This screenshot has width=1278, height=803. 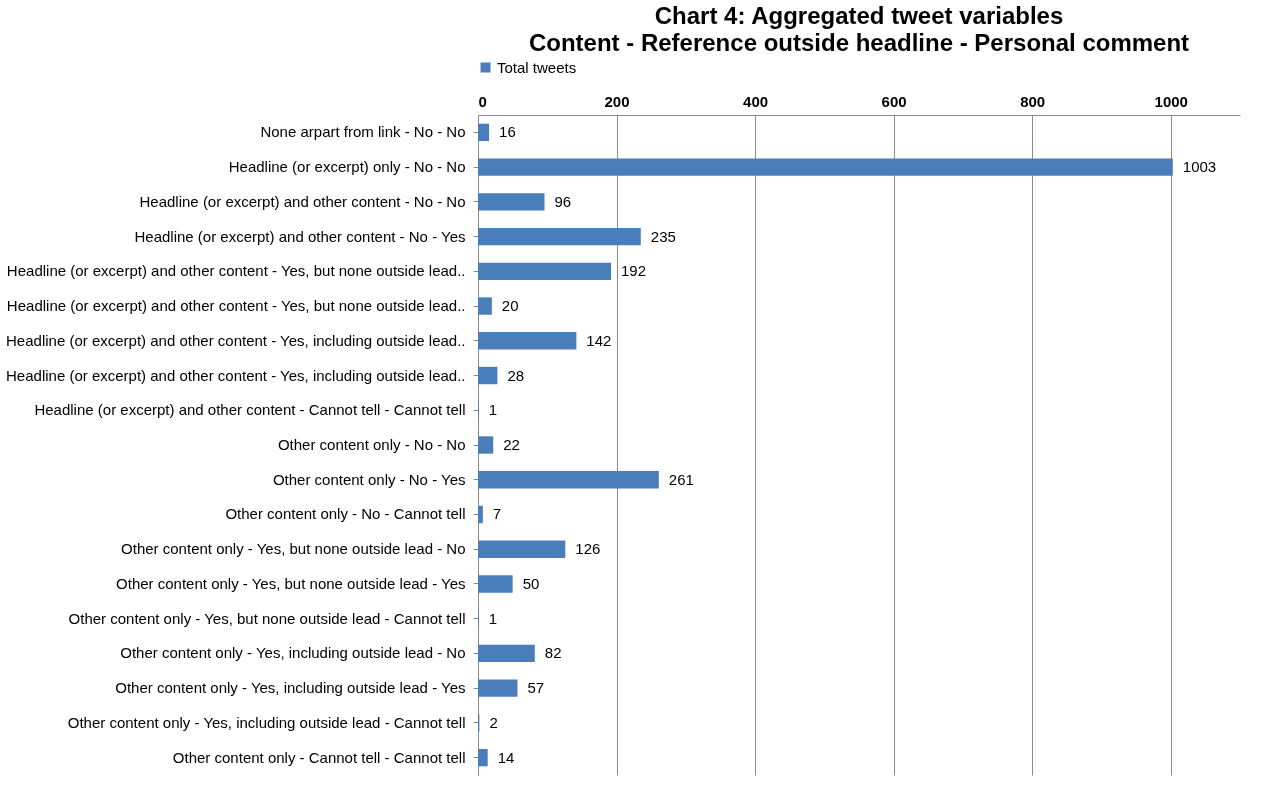 What do you see at coordinates (663, 236) in the screenshot?
I see `data-label: 235` at bounding box center [663, 236].